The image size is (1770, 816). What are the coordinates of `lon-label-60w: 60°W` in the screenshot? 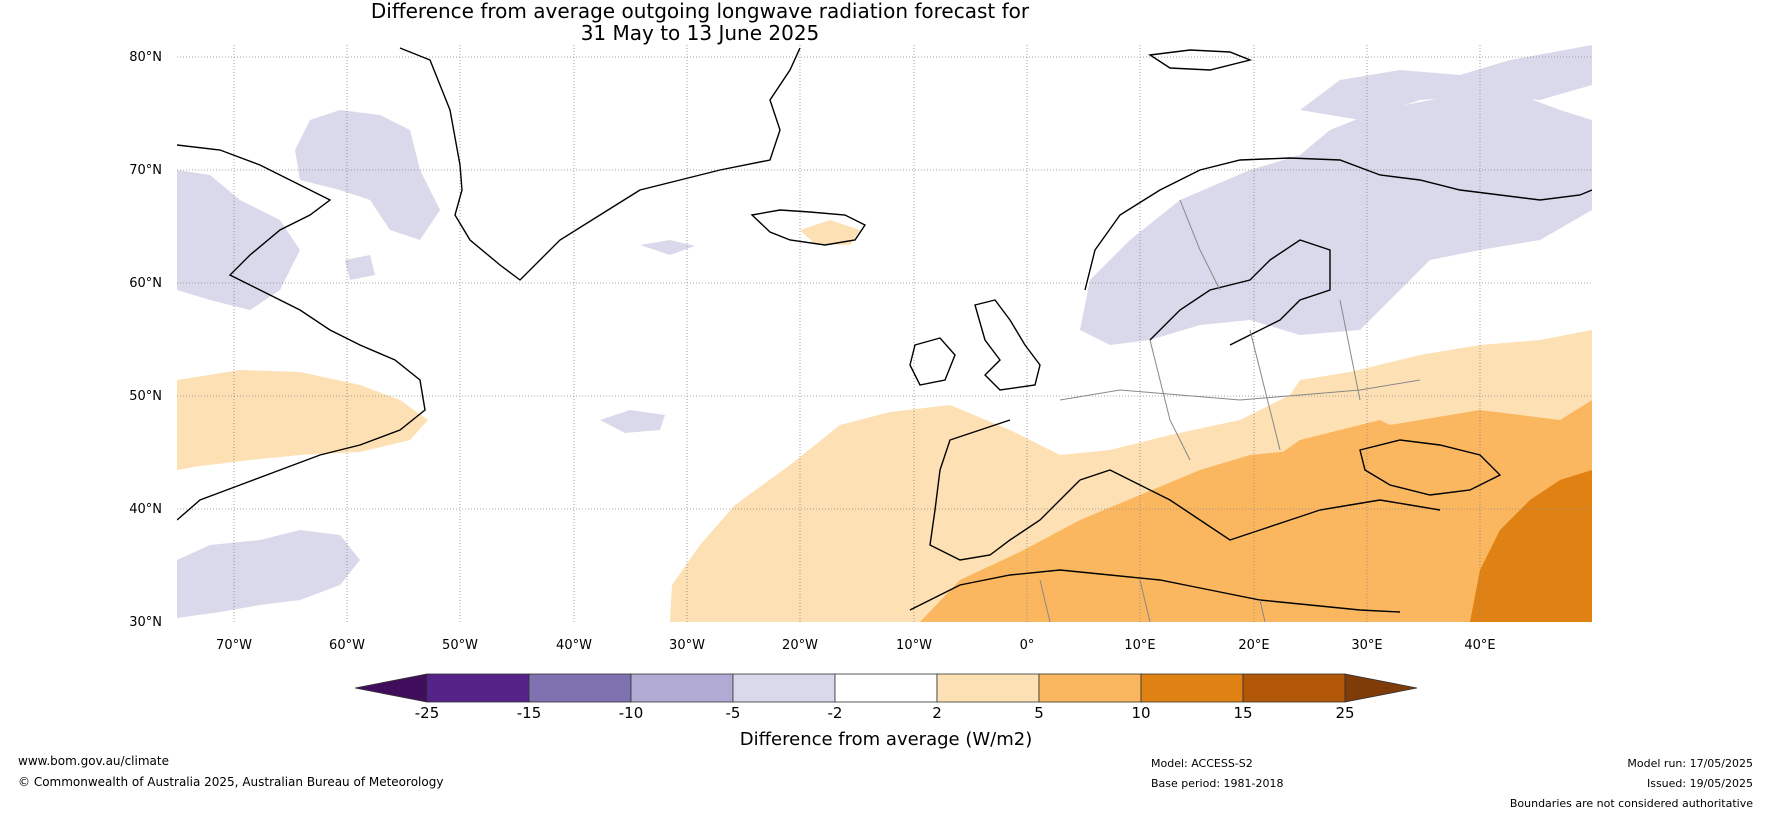 It's located at (347, 645).